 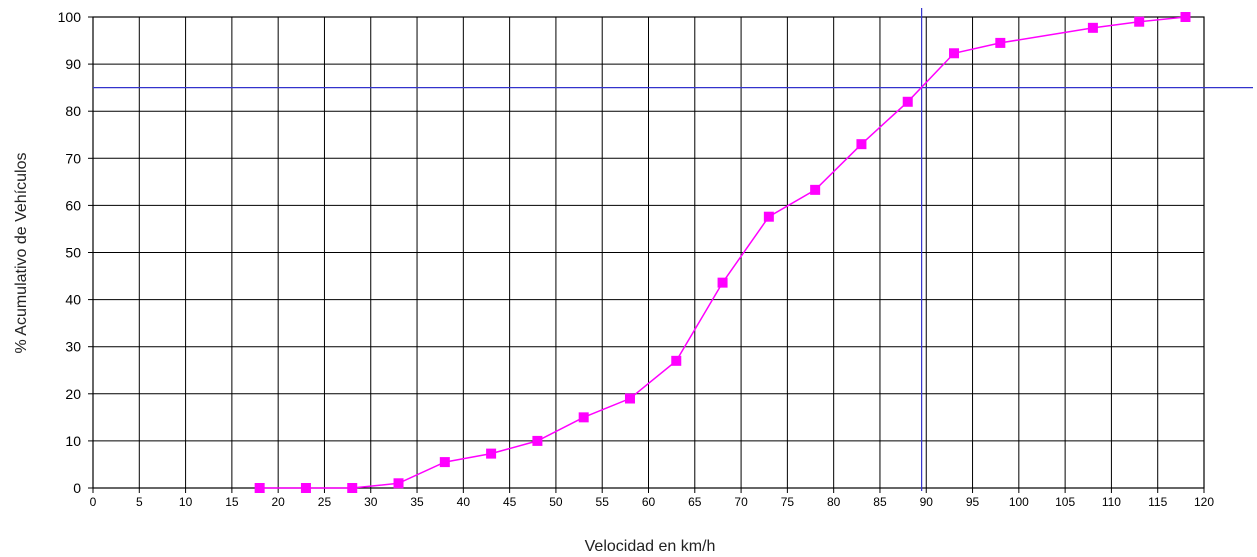 What do you see at coordinates (1157, 502) in the screenshot?
I see `x-tick-label: 115` at bounding box center [1157, 502].